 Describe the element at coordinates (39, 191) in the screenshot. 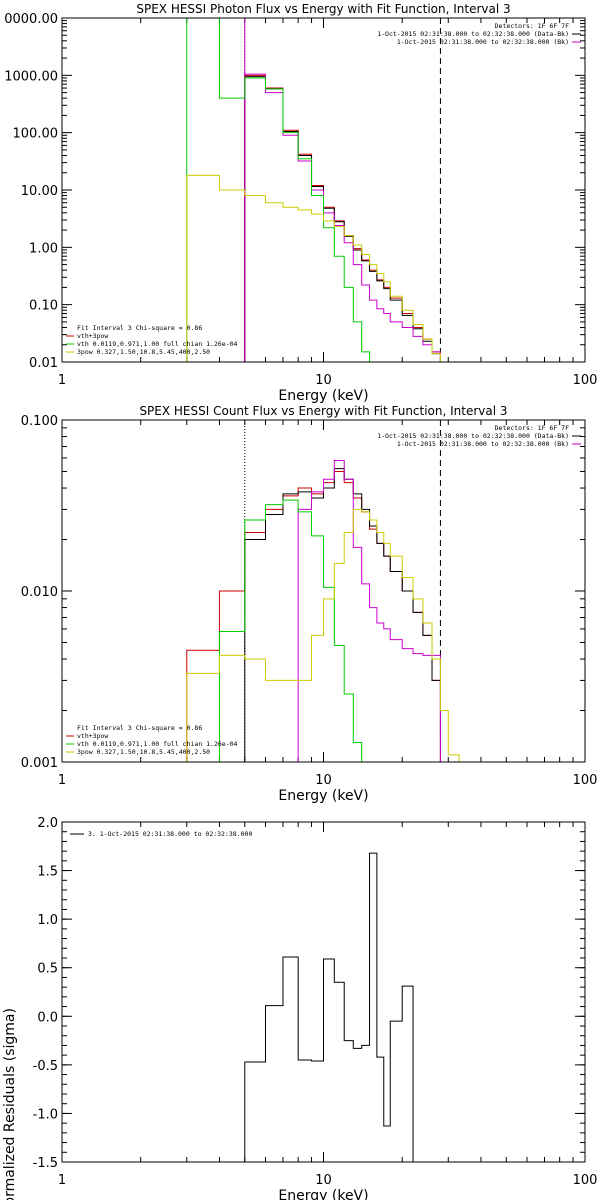

I see `y-tick-label: 10.00` at that location.